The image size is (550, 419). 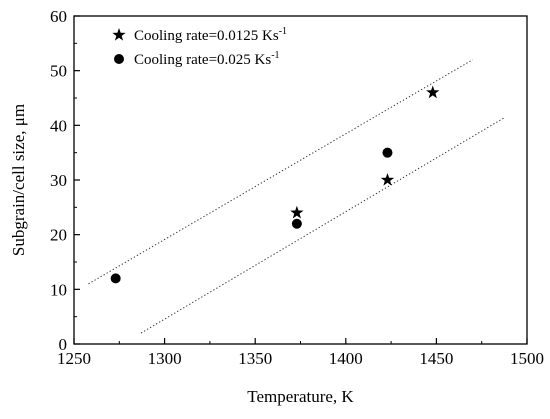 What do you see at coordinates (210, 35) in the screenshot?
I see `legend-label: Cooling rate=0.0125 Ks-1` at bounding box center [210, 35].